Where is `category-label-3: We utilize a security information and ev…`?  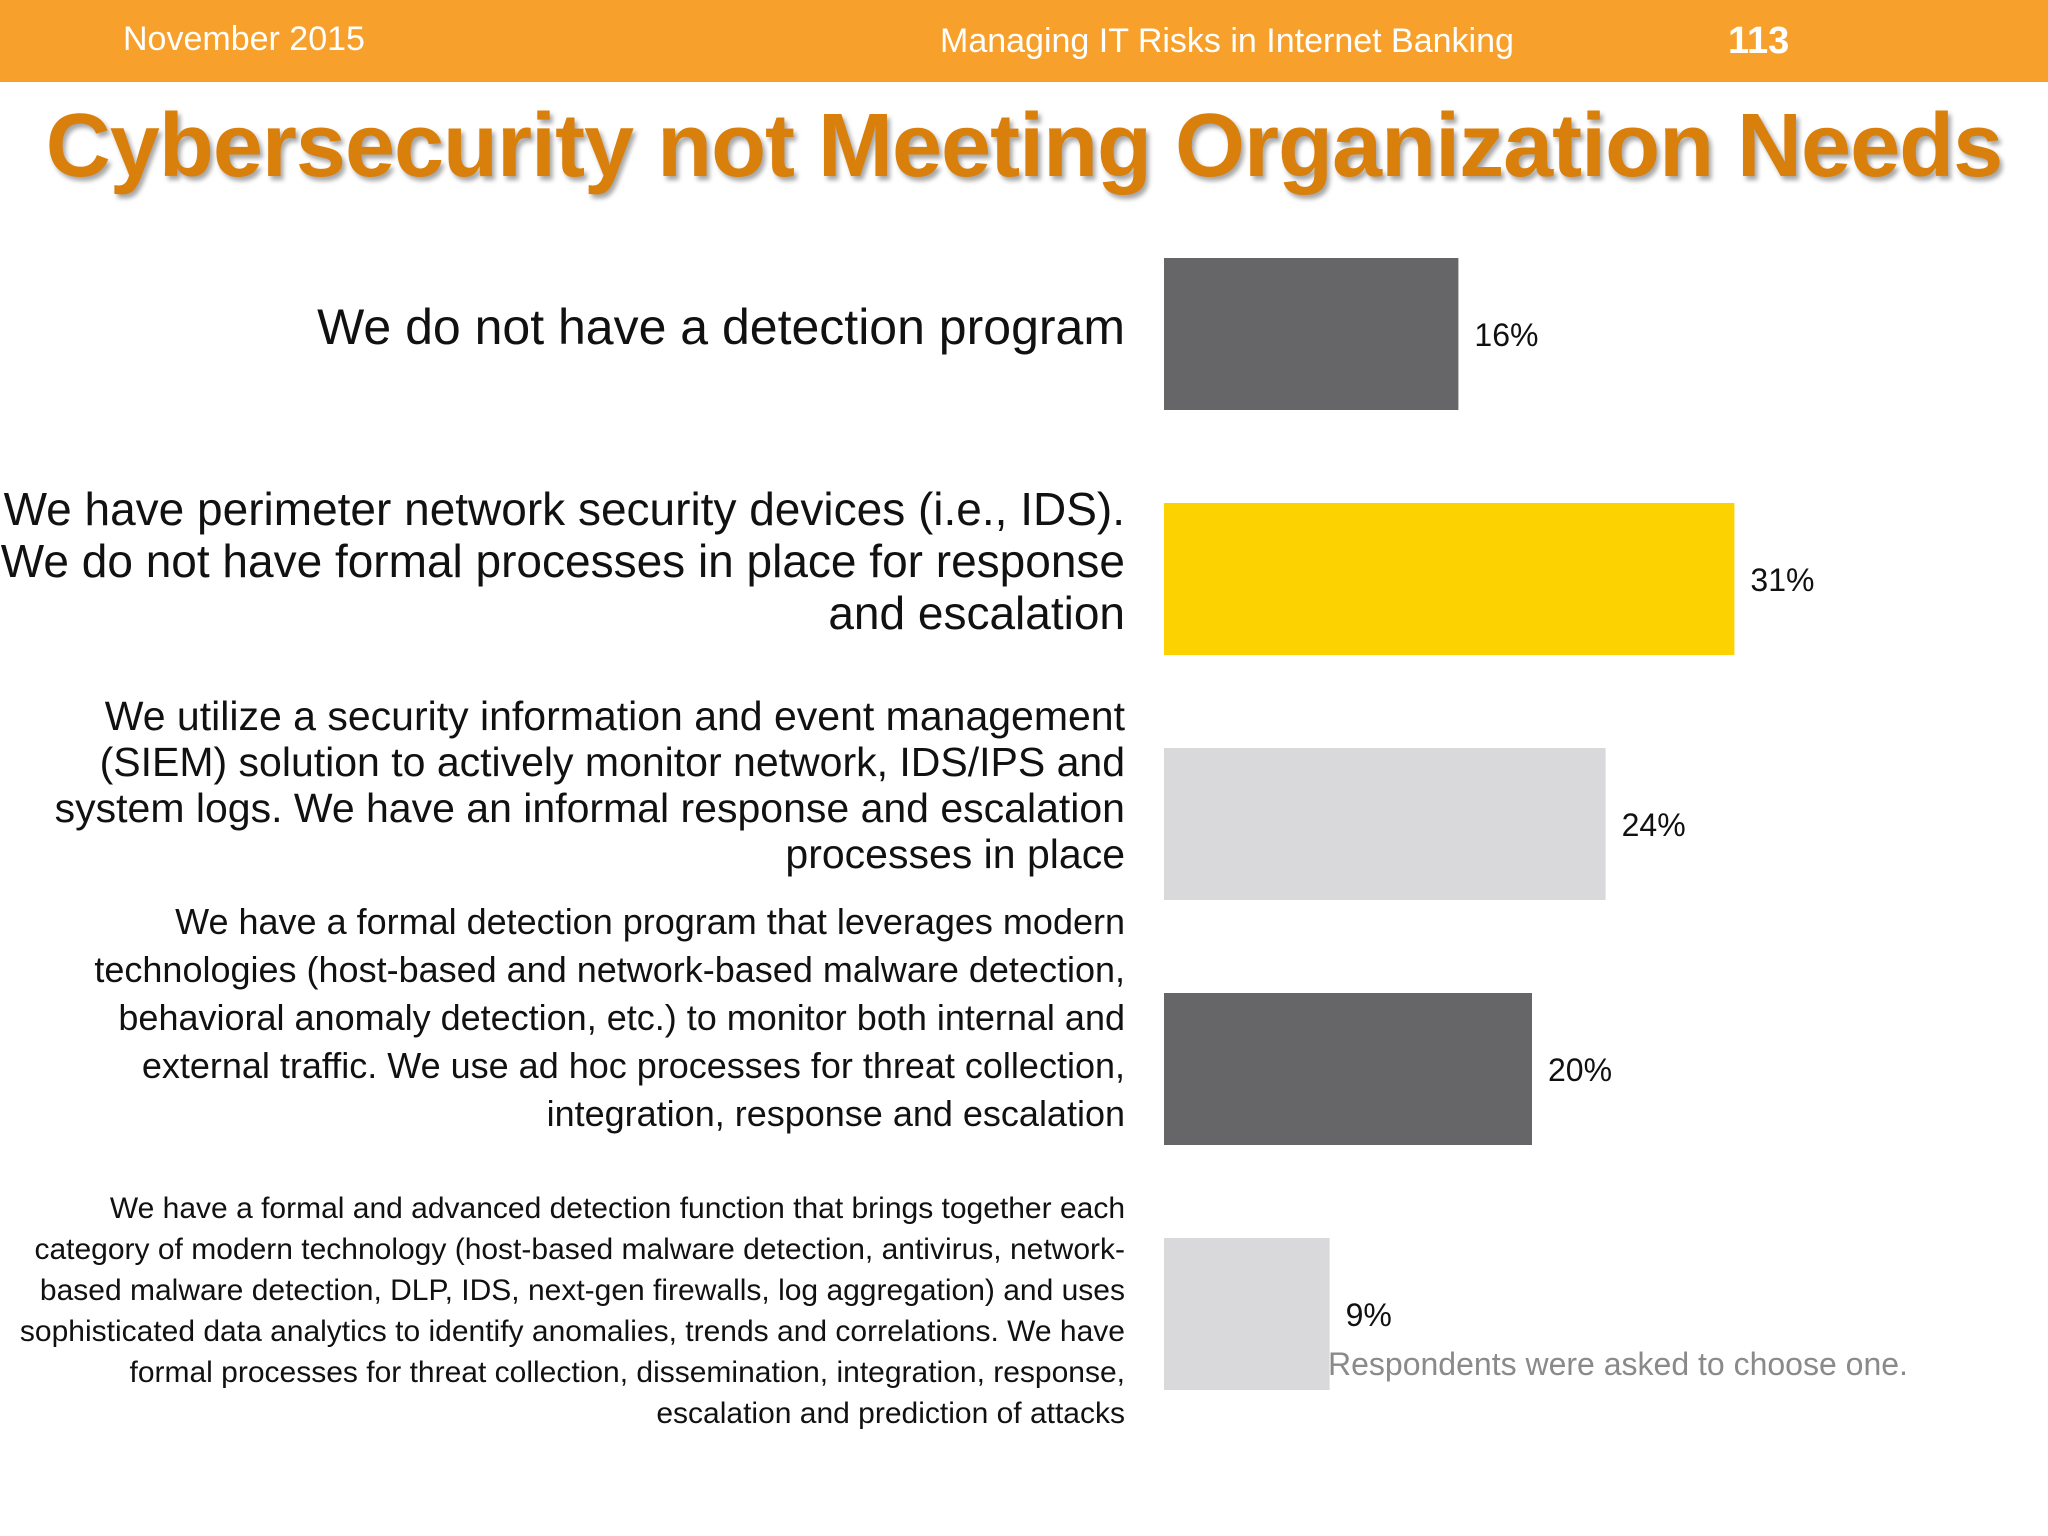
category-label-3: We utilize a security information and ev… is located at coordinates (589, 785).